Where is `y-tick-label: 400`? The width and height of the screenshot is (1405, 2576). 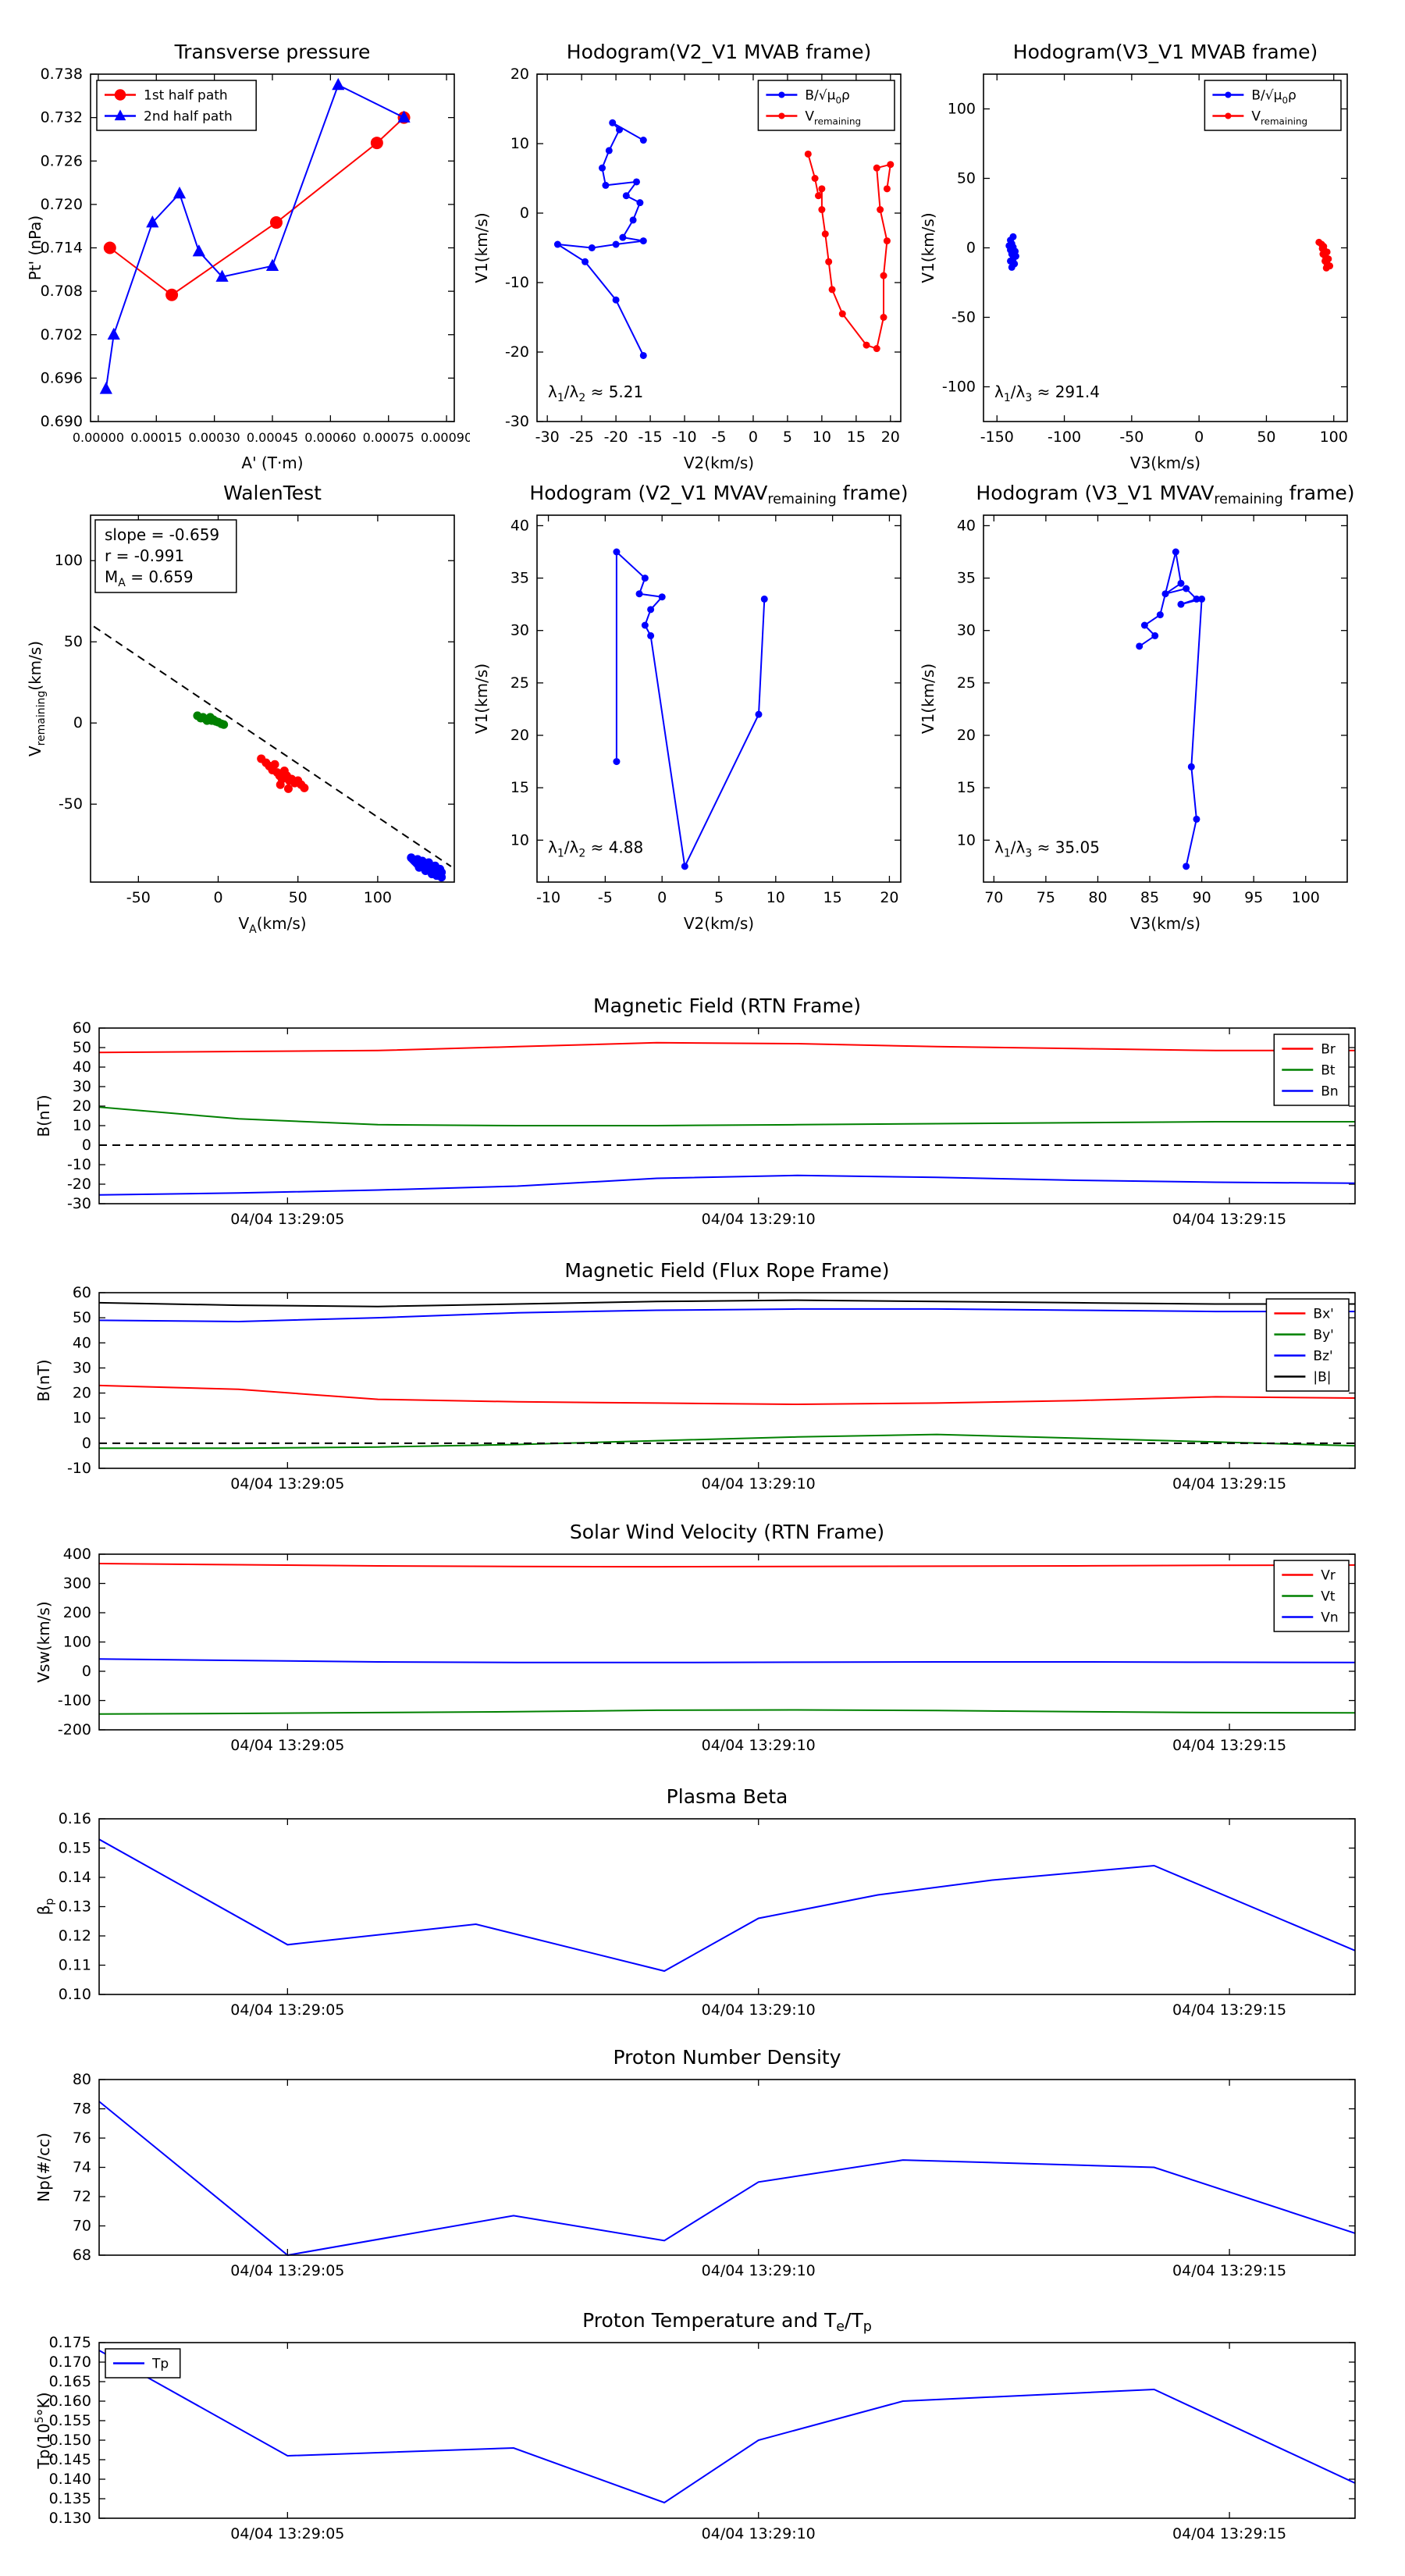
y-tick-label: 400 is located at coordinates (77, 1554).